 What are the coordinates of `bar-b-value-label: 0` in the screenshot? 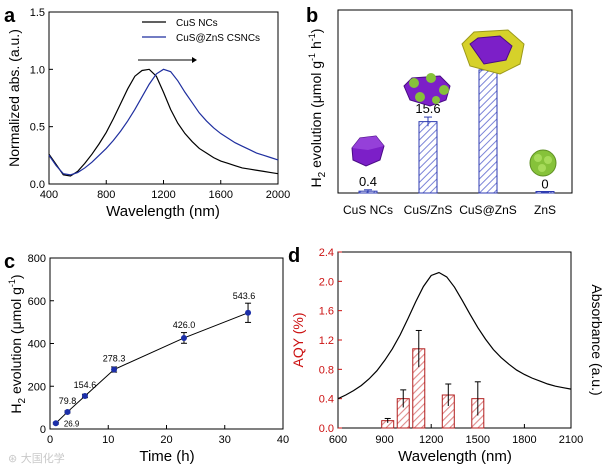 It's located at (544, 184).